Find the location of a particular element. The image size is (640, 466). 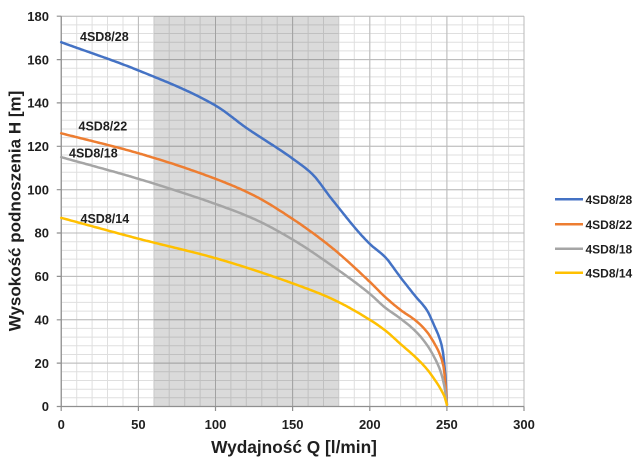

svg-text: Wydajność Q [l/min] is located at coordinates (294, 447).